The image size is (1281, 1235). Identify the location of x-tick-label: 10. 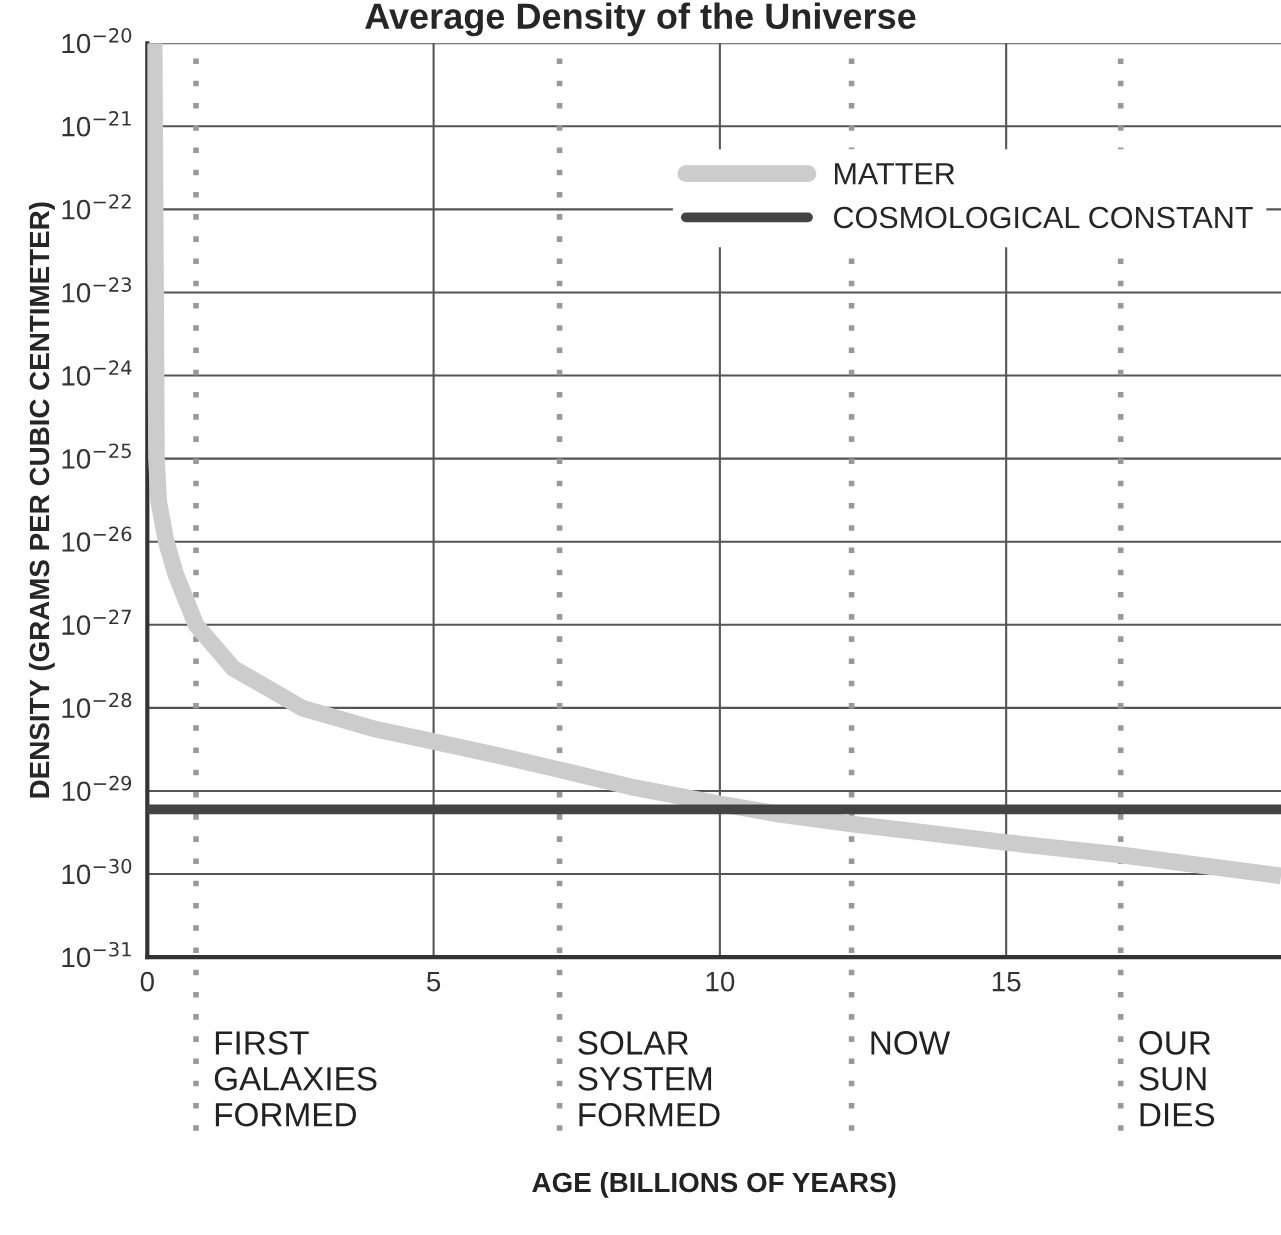
(720, 981).